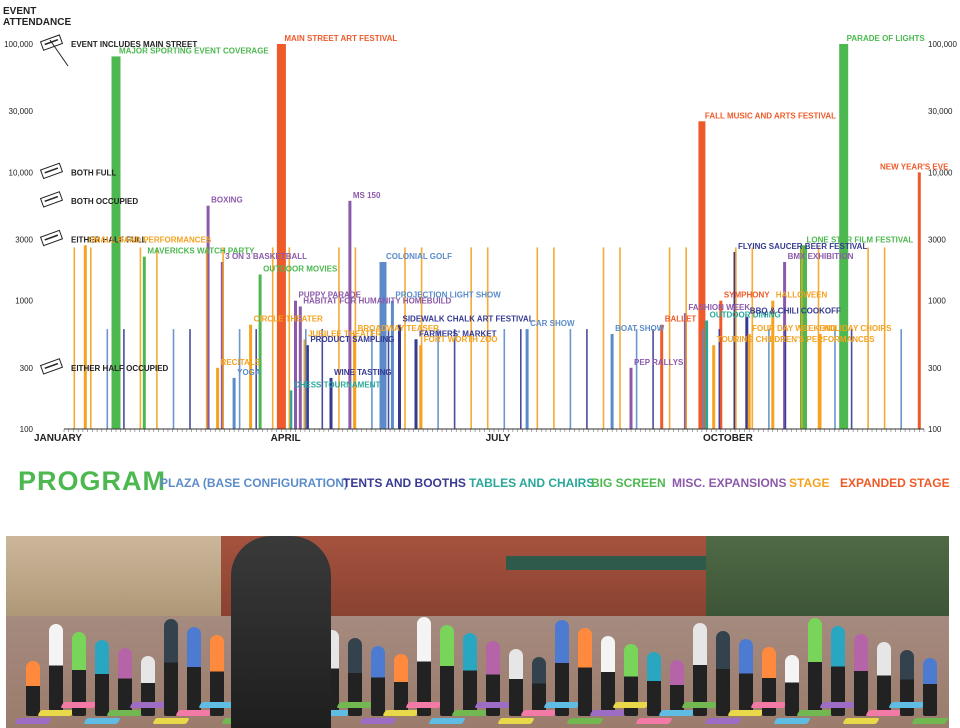 The image size is (960, 728). I want to click on event-label: FASHION WEEK, so click(719, 307).